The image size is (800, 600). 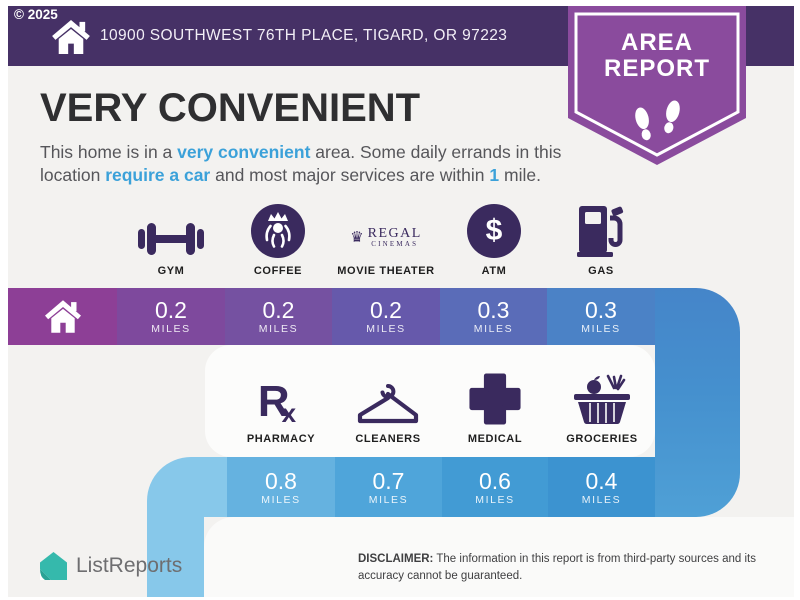 I want to click on listreports-logo: ListReports, so click(x=111, y=566).